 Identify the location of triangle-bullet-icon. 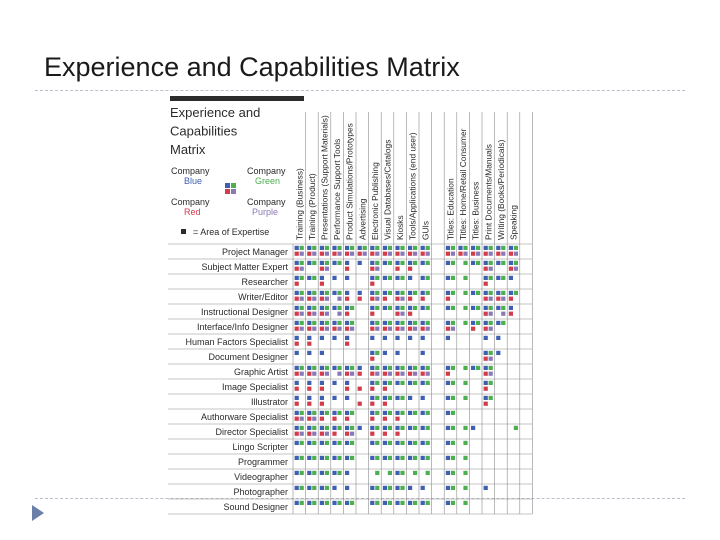
(38, 513).